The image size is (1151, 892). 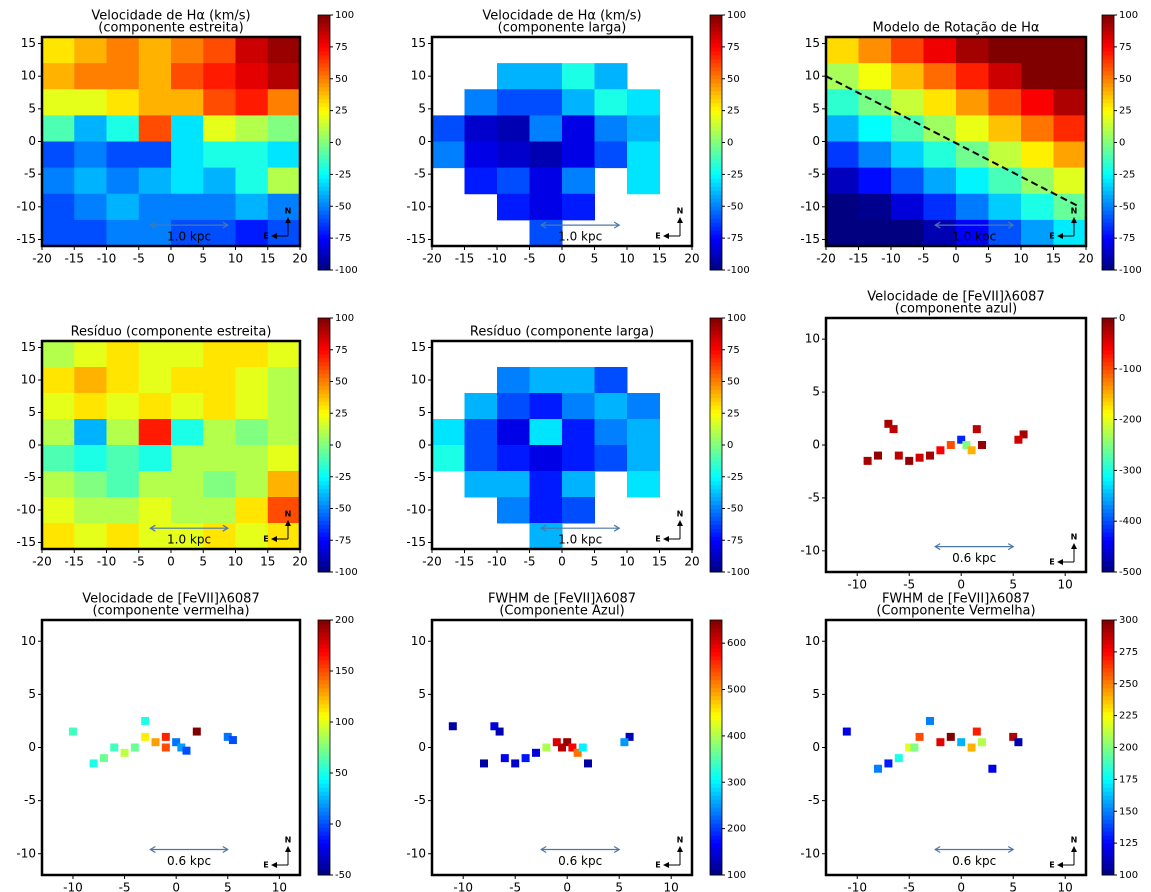 What do you see at coordinates (344, 620) in the screenshot?
I see `colorbar-tick-label: 200` at bounding box center [344, 620].